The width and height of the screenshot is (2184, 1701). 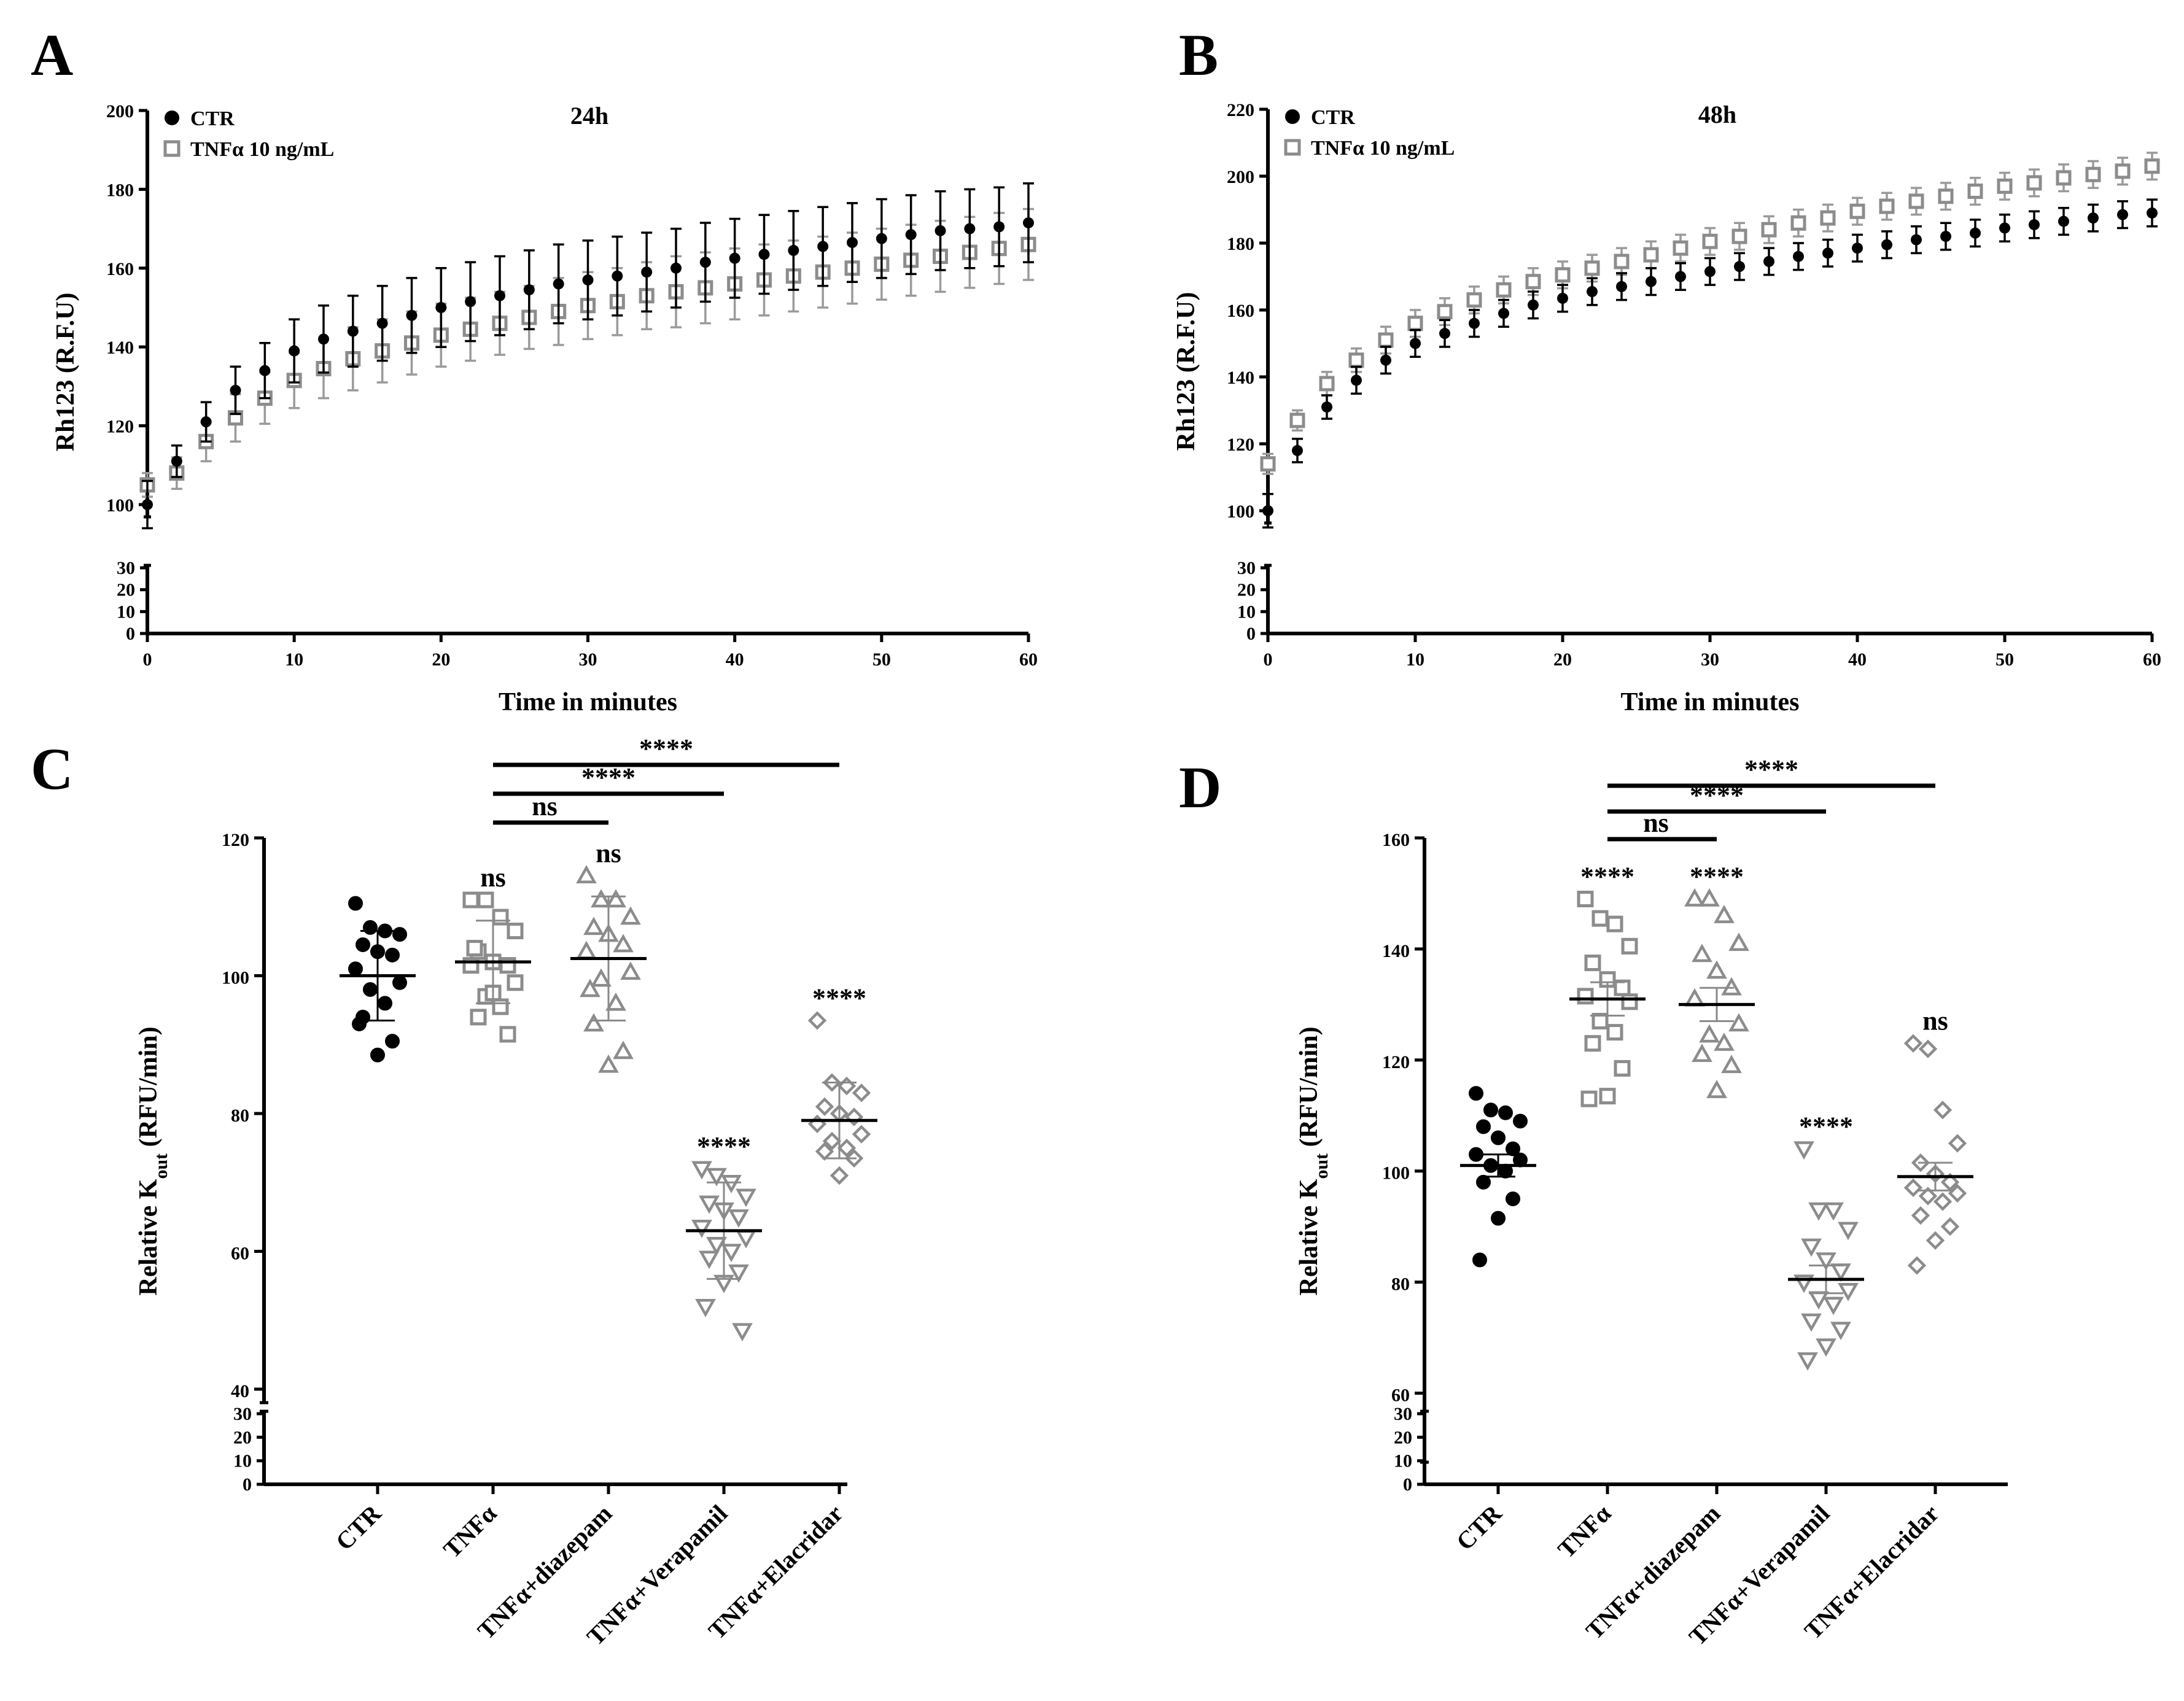 I want to click on x-tick-label: 20, so click(x=1562, y=659).